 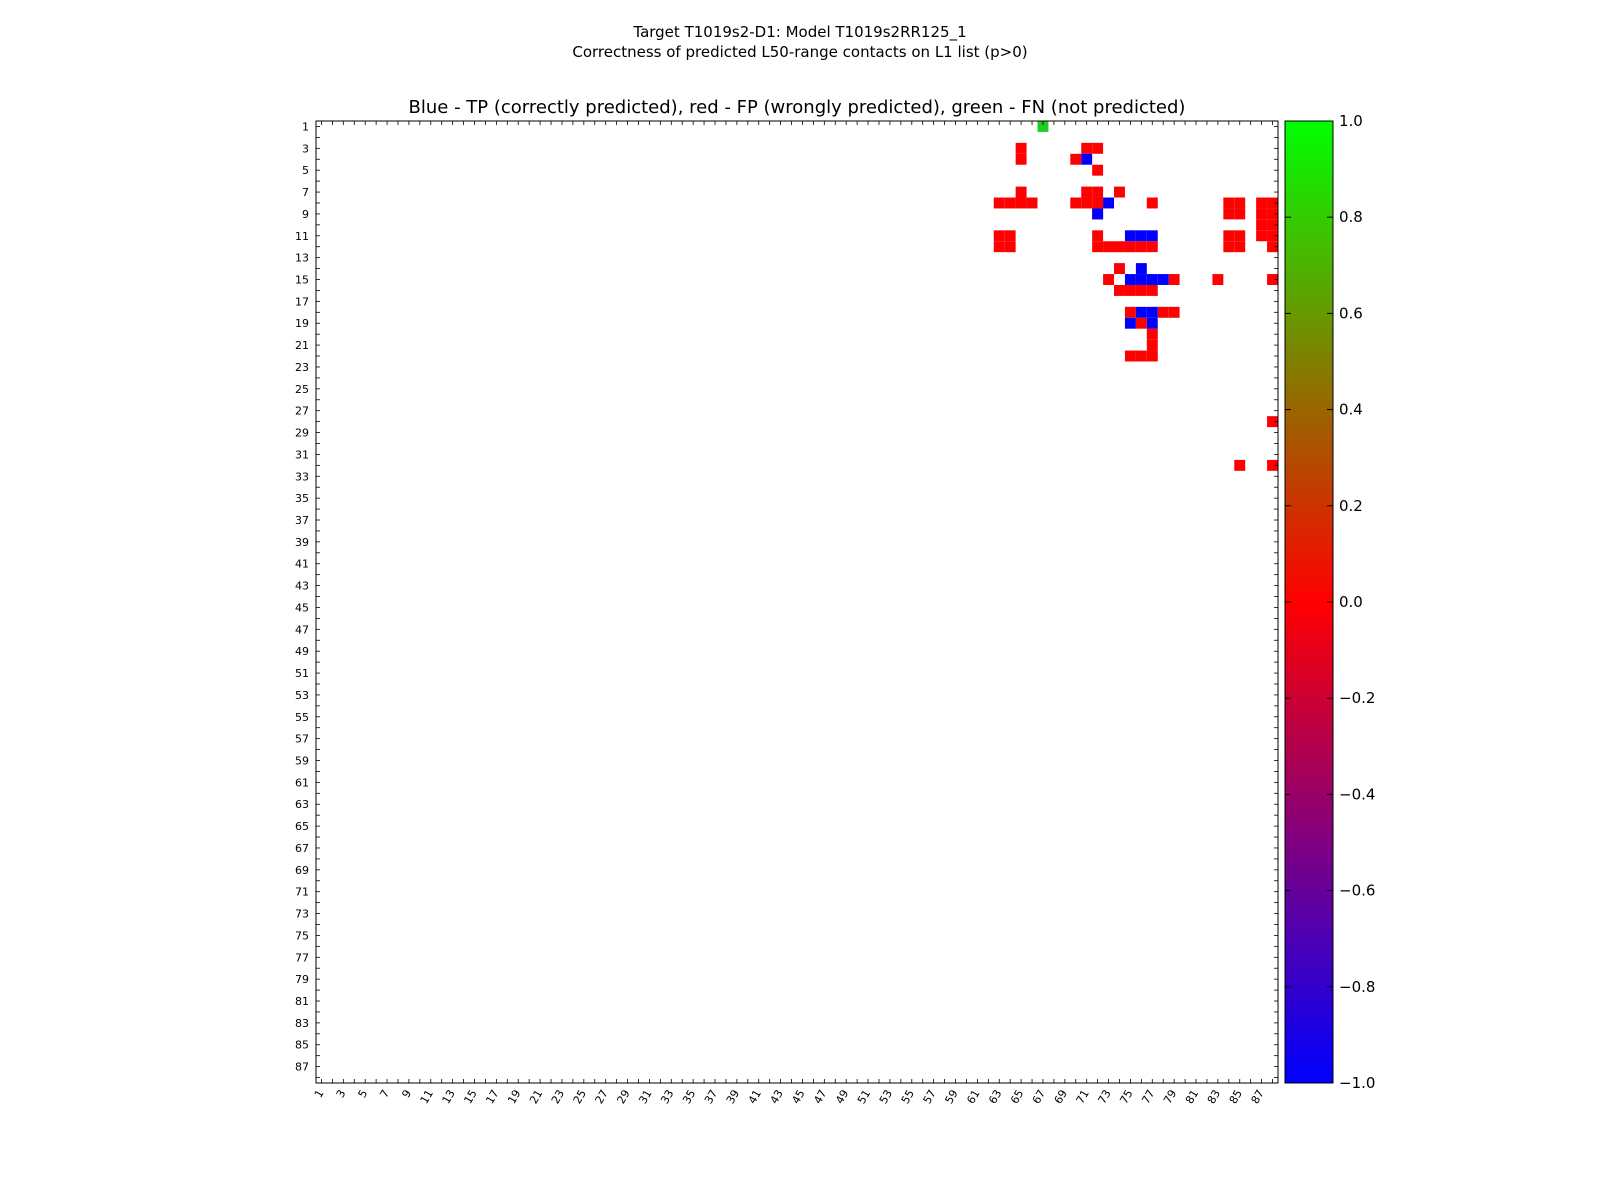 I want to click on x-tick-label: 75, so click(x=1126, y=1097).